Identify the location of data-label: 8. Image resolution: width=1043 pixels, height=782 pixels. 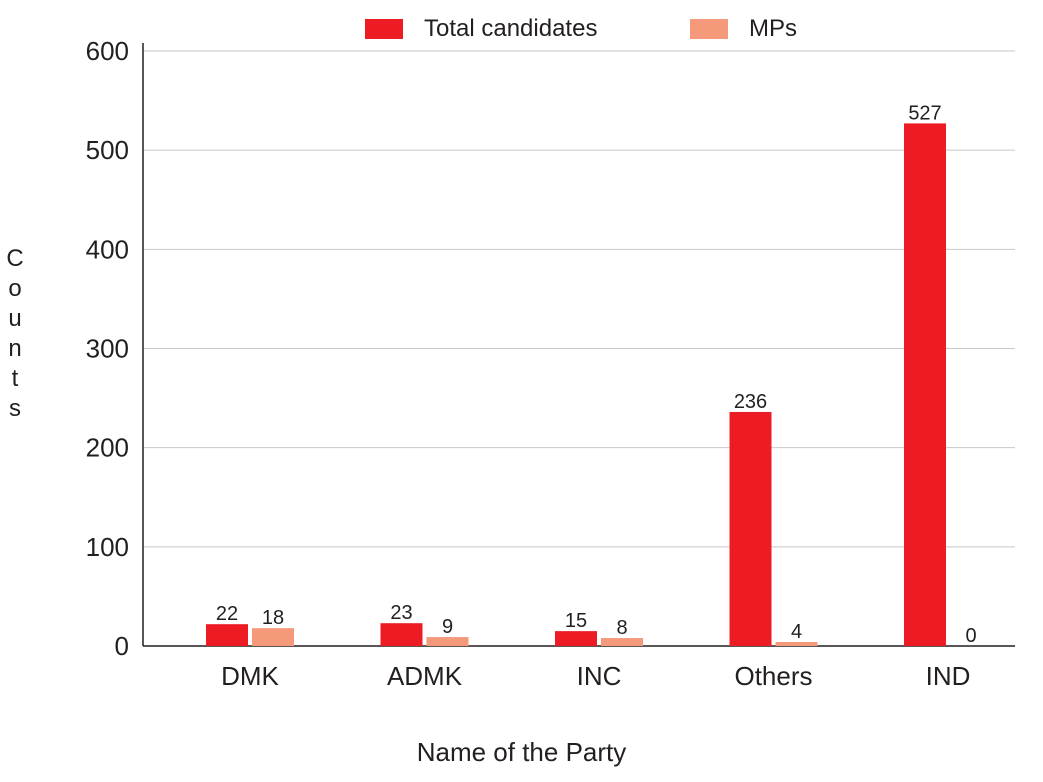
(621, 628).